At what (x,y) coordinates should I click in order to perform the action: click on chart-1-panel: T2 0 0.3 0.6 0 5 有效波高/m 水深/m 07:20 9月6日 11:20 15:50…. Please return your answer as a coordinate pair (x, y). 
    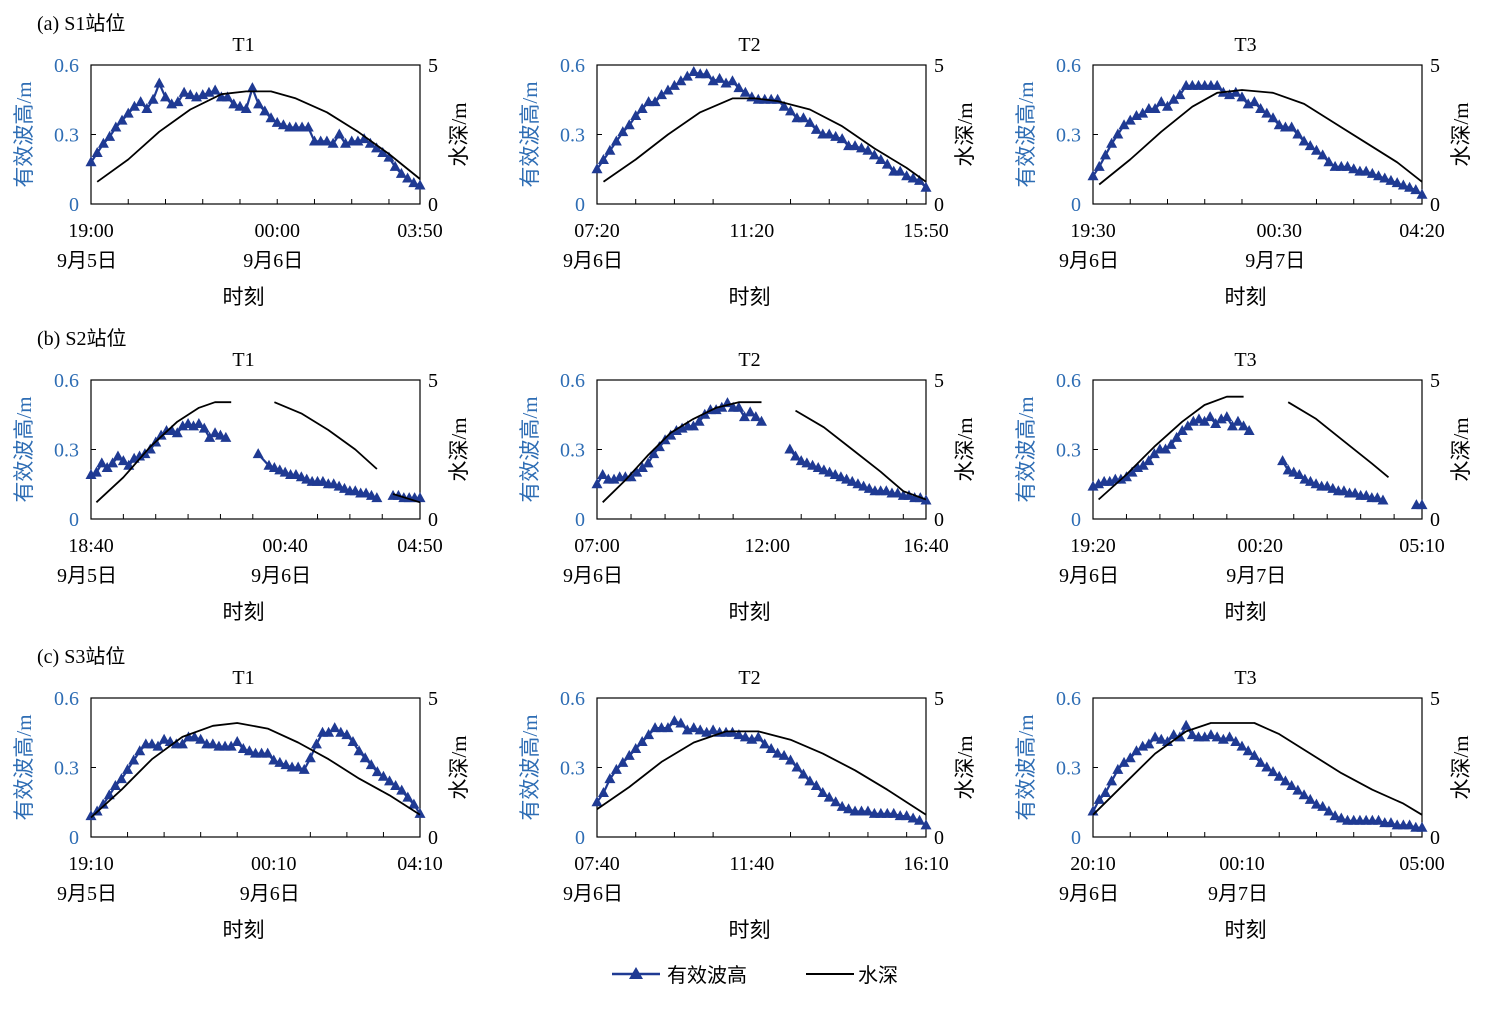
    Looking at the image, I should click on (747, 171).